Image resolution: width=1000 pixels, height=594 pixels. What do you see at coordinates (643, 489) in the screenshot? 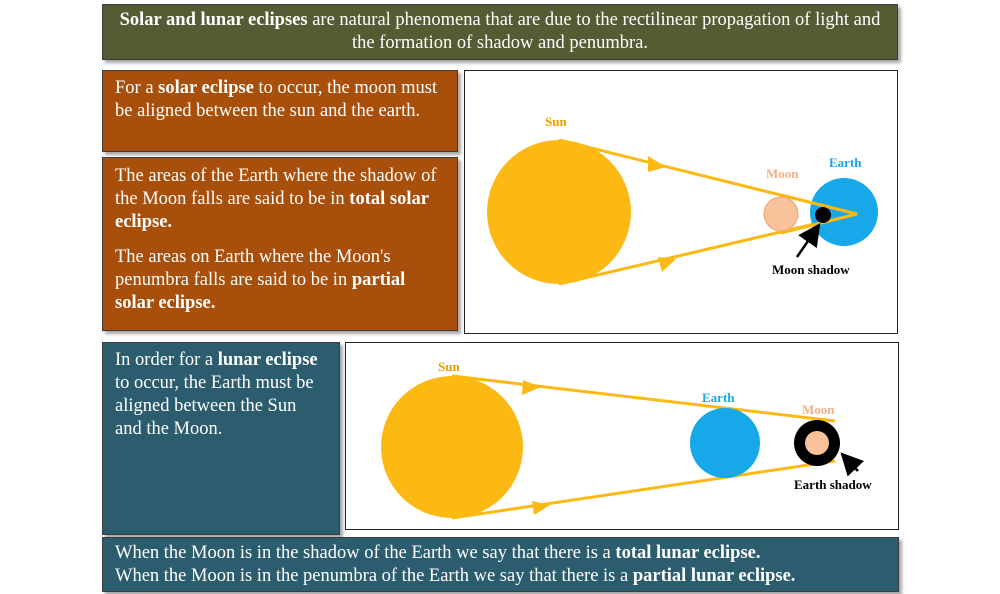
I see `light-ray-bottom` at bounding box center [643, 489].